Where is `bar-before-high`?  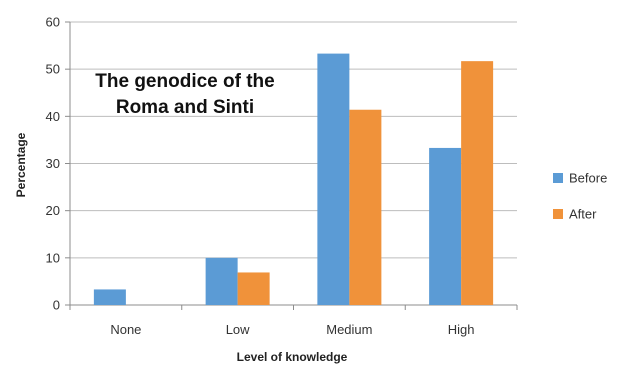
bar-before-high is located at coordinates (445, 226).